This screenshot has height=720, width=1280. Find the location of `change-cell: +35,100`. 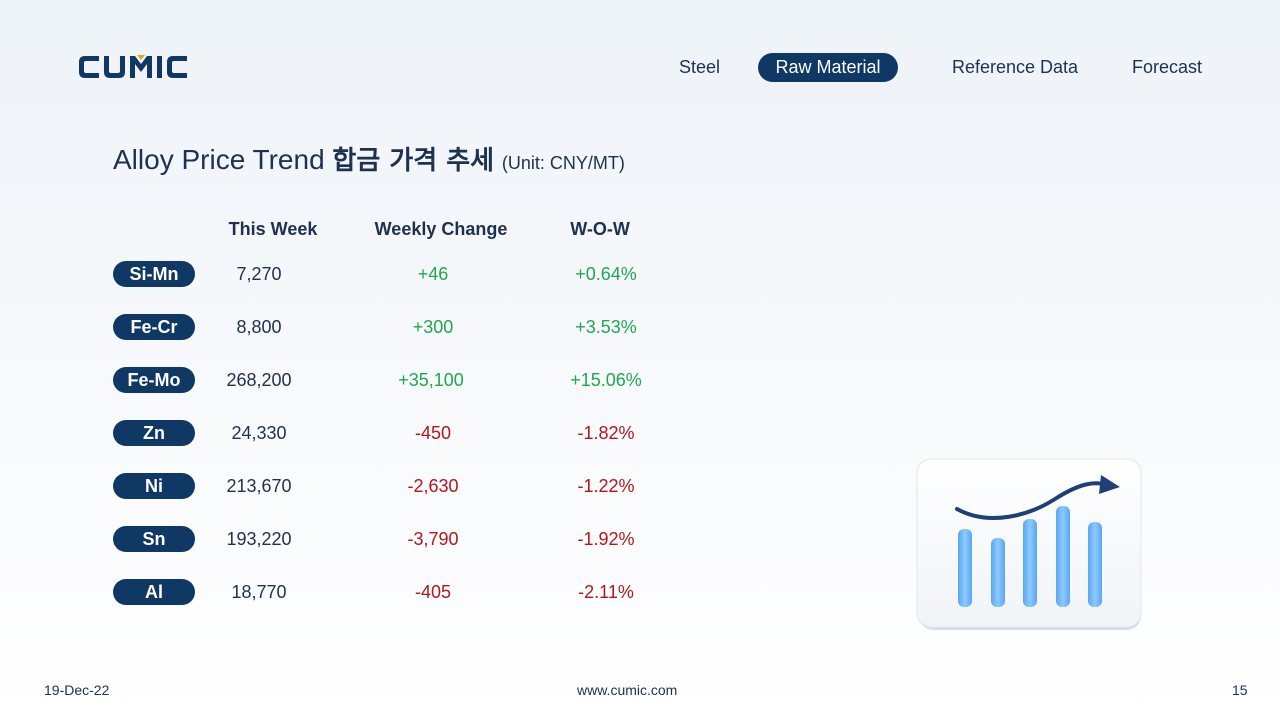

change-cell: +35,100 is located at coordinates (431, 380).